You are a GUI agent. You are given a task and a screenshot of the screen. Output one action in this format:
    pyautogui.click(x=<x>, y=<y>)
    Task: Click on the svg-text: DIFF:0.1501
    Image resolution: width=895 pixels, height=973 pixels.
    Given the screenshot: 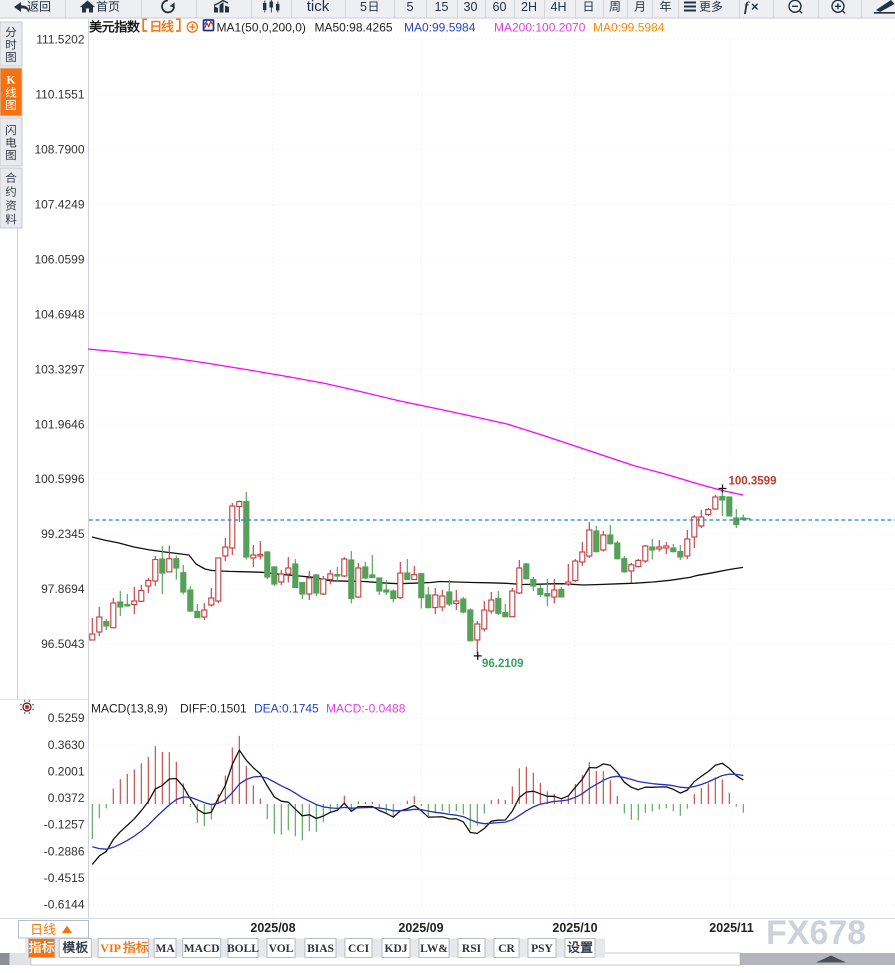 What is the action you would take?
    pyautogui.click(x=213, y=709)
    